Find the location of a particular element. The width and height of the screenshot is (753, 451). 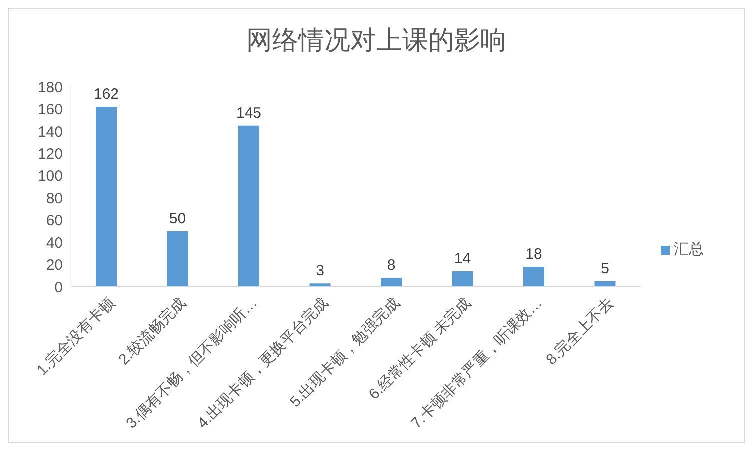

y-tick-label: 40 is located at coordinates (54, 243).